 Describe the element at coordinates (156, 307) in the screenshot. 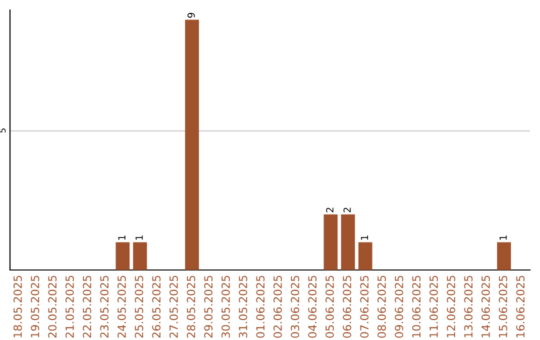

I see `x-tick-label: 26.05.2025` at that location.